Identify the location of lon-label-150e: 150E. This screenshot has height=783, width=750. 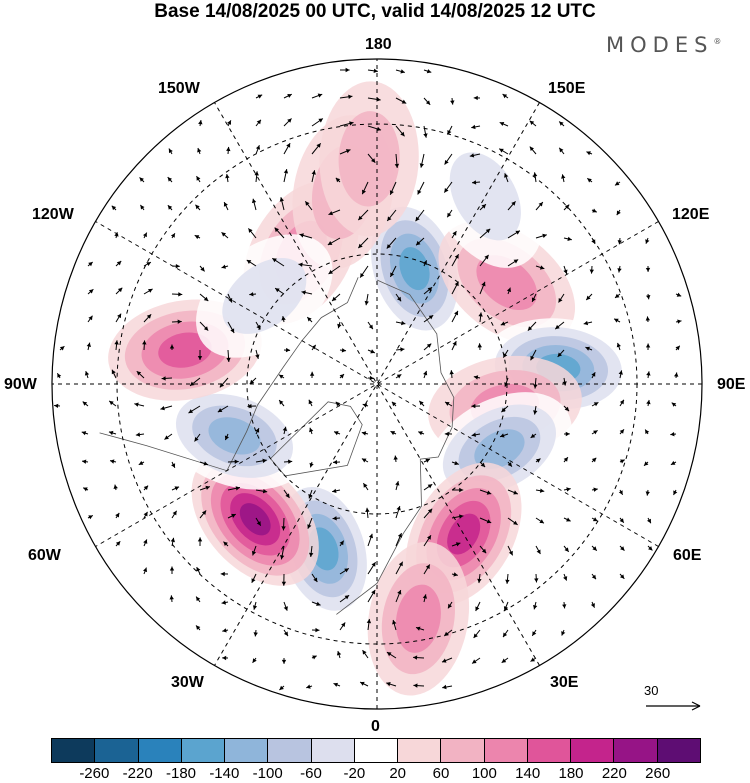
(567, 88).